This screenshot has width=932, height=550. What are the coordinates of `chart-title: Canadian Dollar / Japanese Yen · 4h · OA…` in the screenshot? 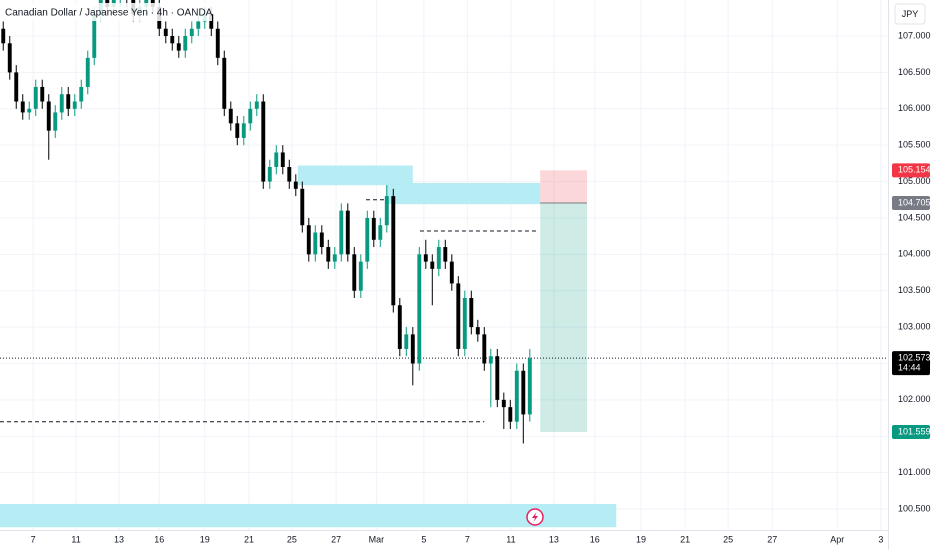 It's located at (109, 13).